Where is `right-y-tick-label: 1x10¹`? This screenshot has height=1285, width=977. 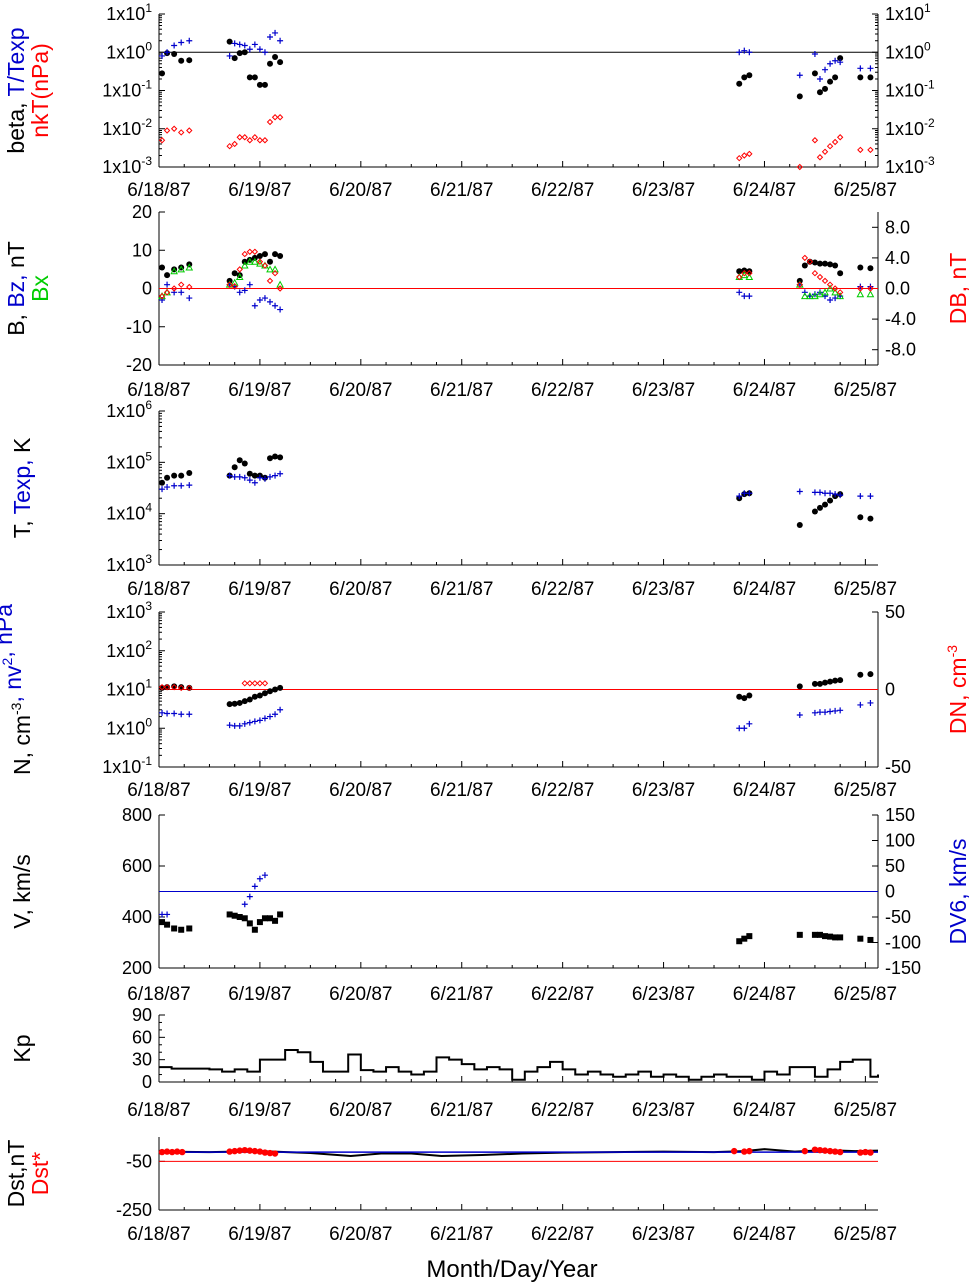 right-y-tick-label: 1x10¹ is located at coordinates (908, 12).